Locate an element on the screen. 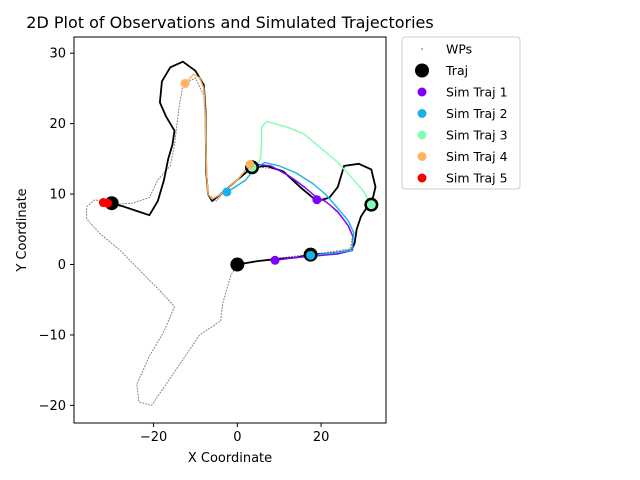 This screenshot has width=640, height=480. x-tick-label: 20 is located at coordinates (321, 437).